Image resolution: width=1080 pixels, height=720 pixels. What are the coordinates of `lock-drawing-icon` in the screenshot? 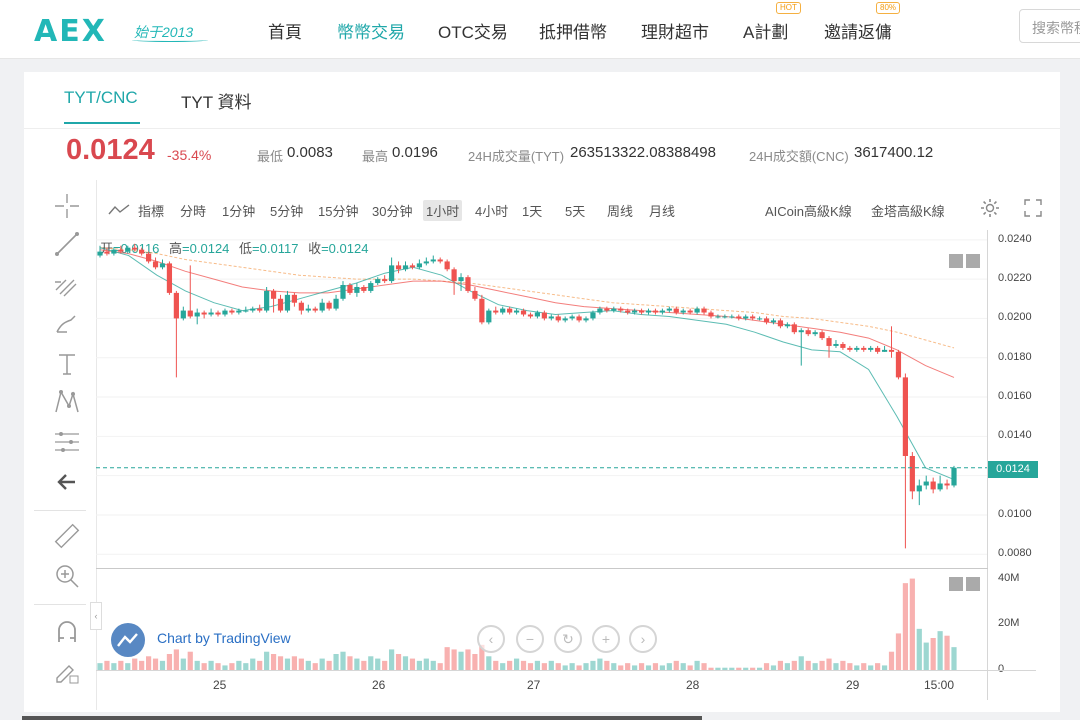 It's located at (67, 672).